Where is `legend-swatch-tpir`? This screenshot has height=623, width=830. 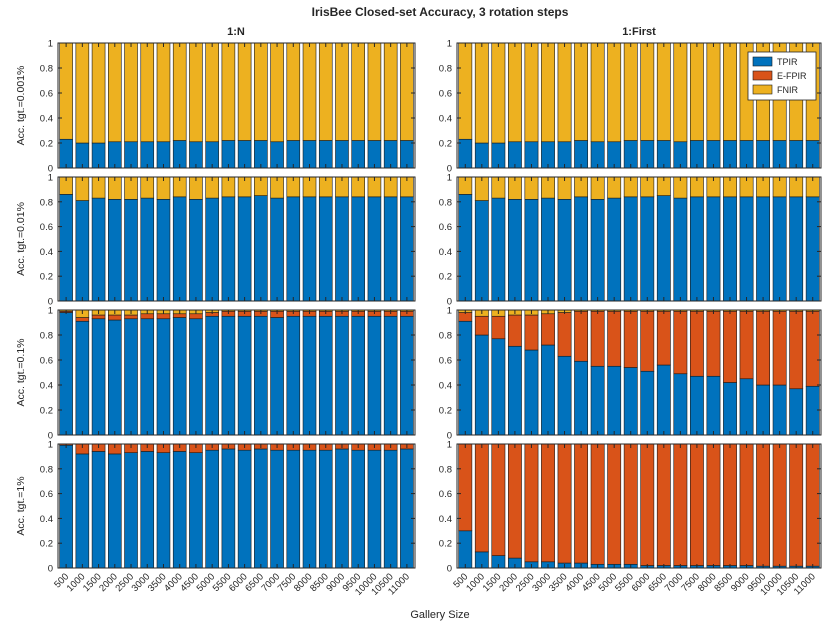
legend-swatch-tpir is located at coordinates (762, 61).